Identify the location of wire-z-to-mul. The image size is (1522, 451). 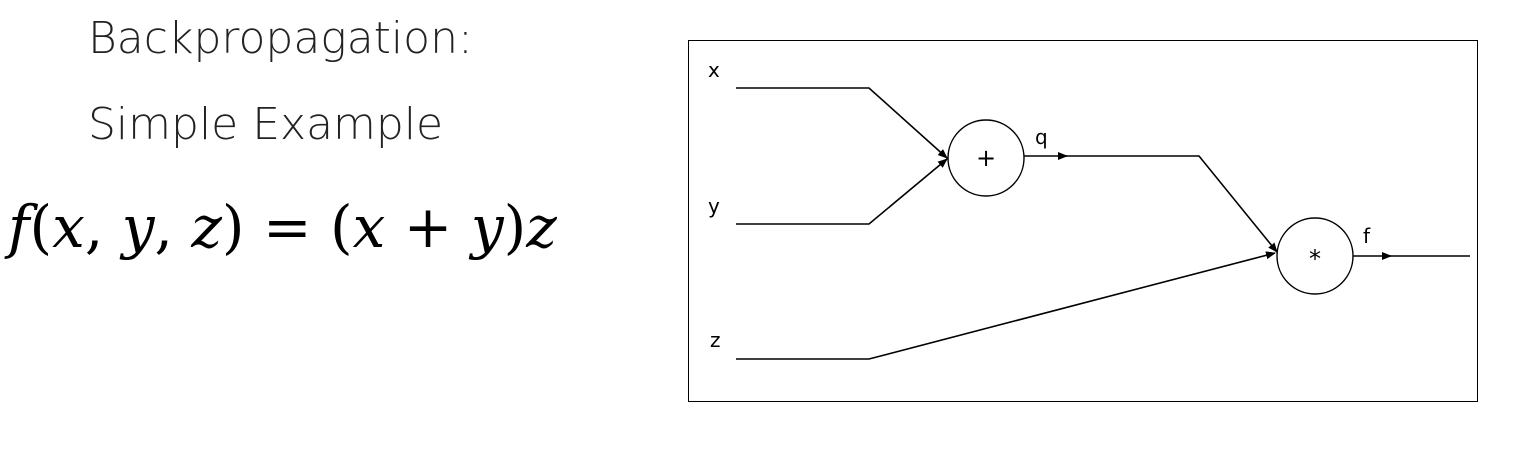
(1006, 305).